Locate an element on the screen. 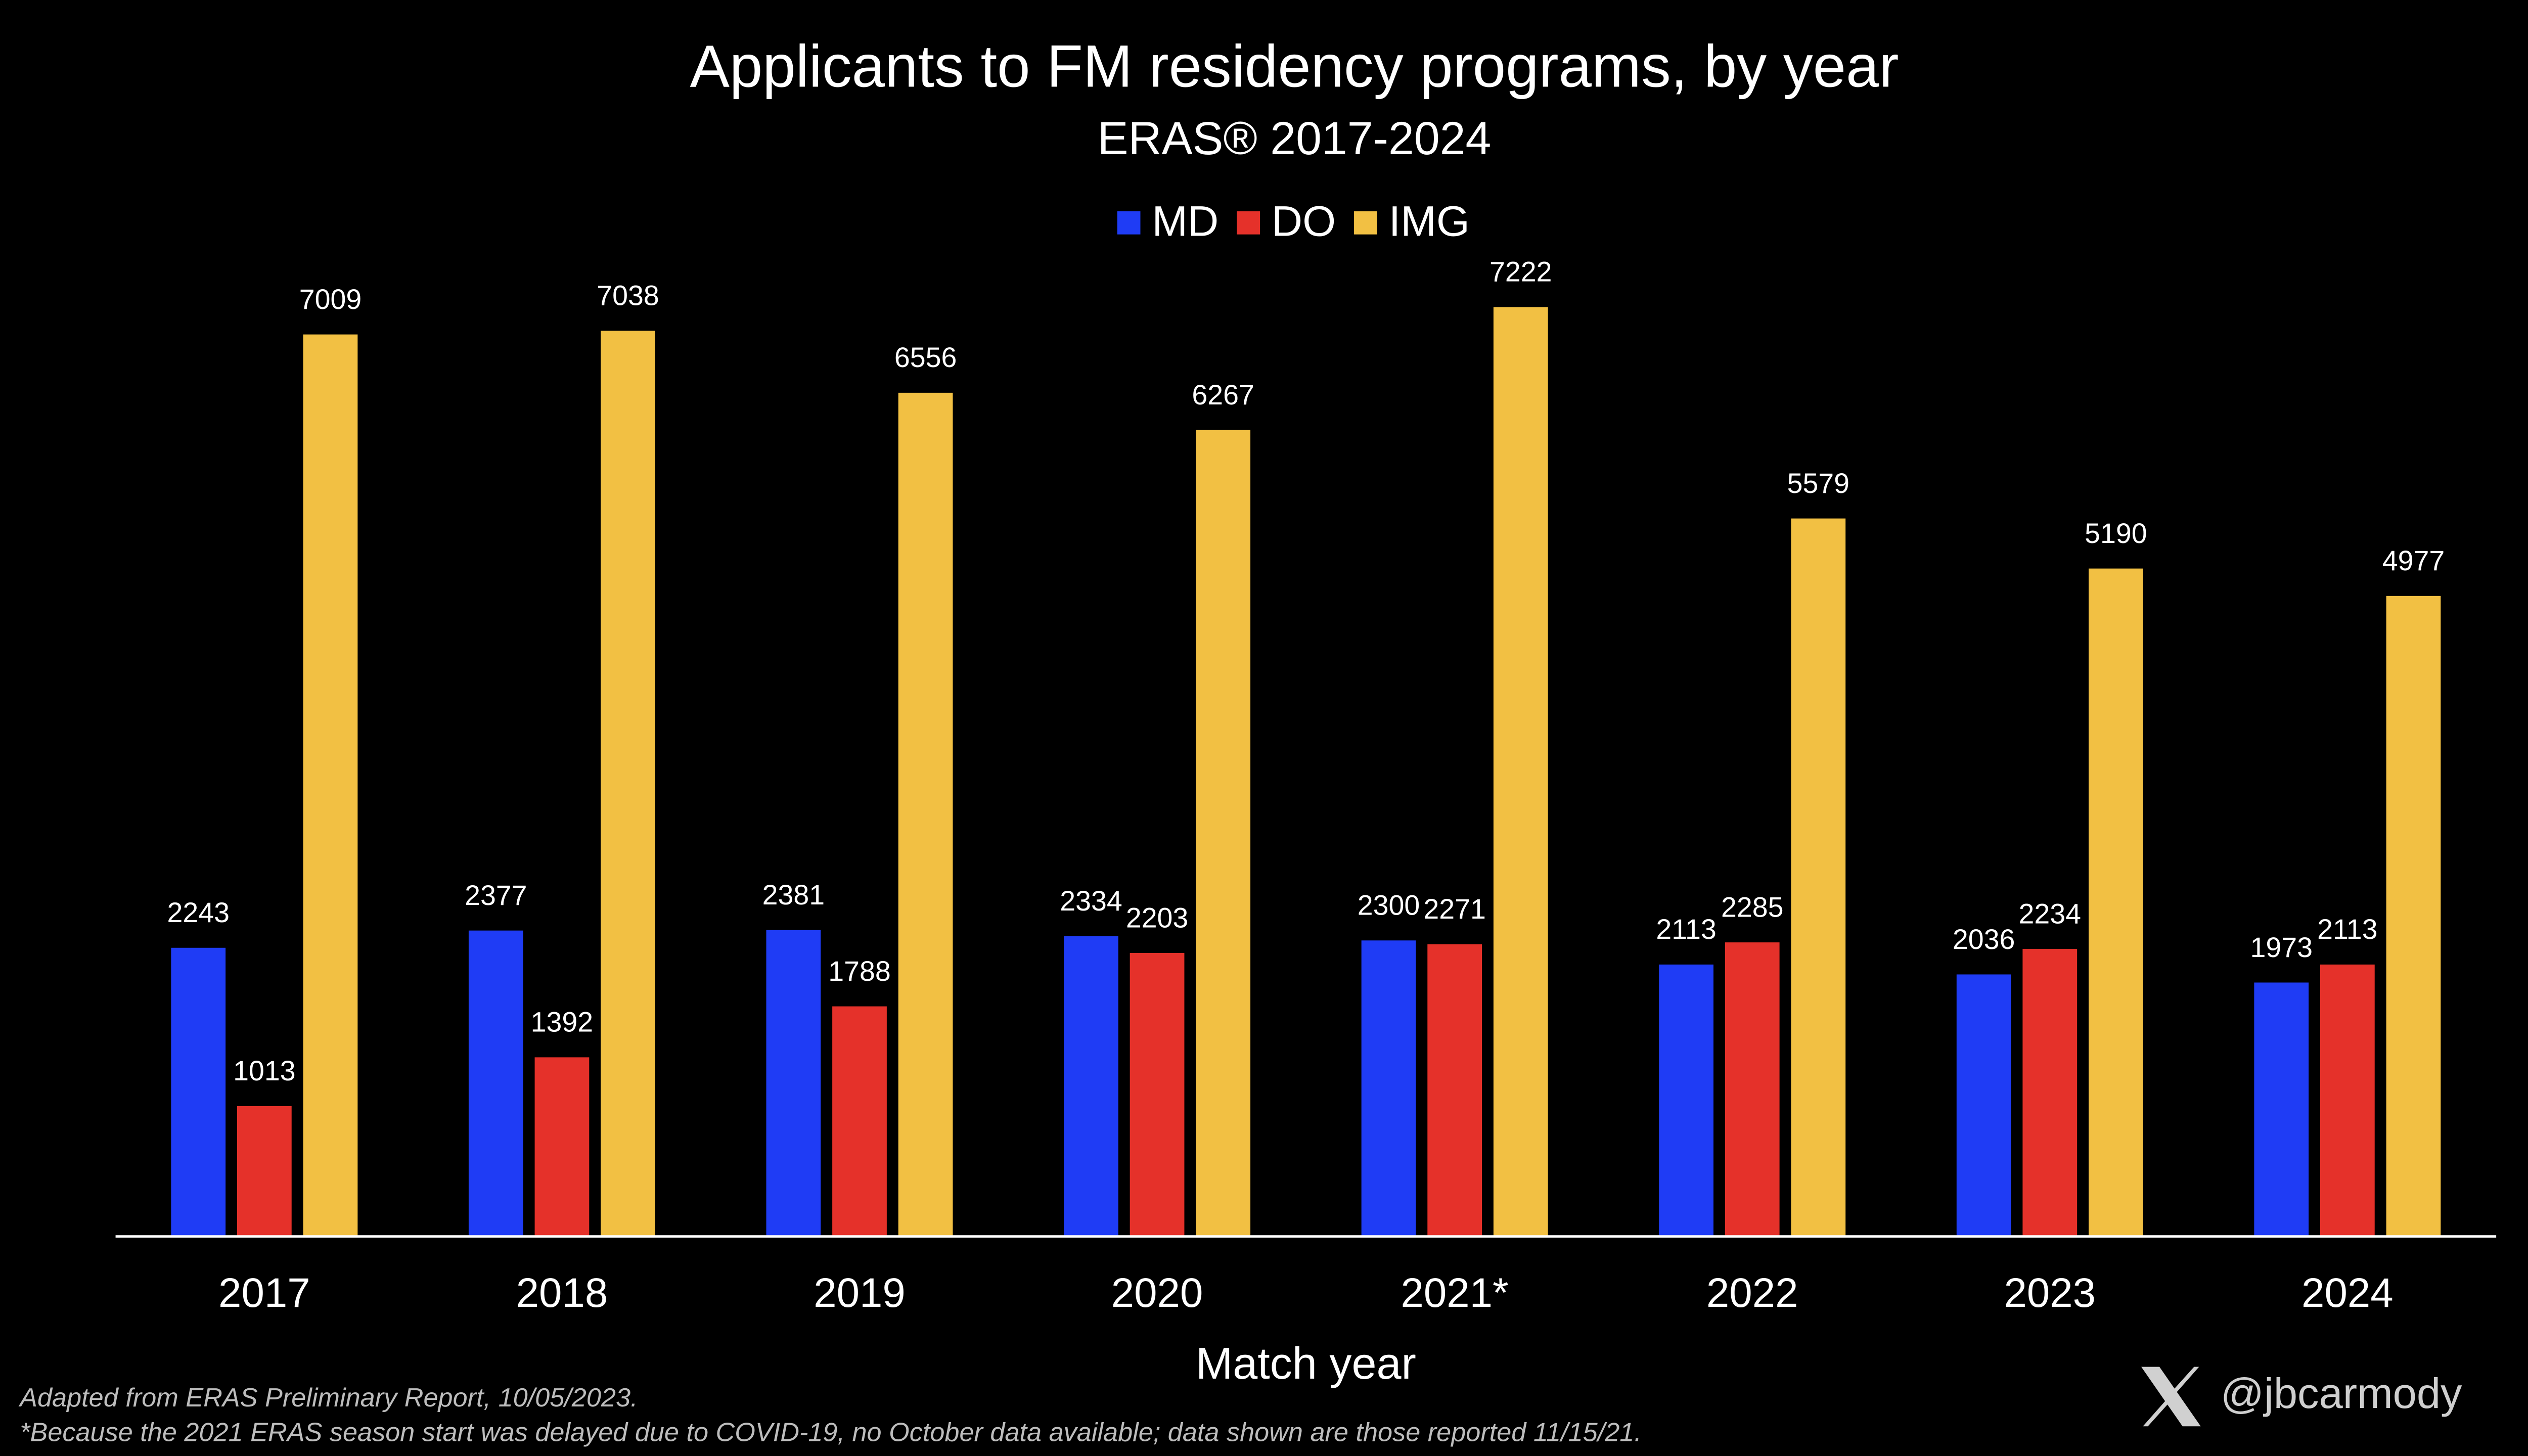 This screenshot has height=1456, width=2528. data-label: 2036 is located at coordinates (1984, 939).